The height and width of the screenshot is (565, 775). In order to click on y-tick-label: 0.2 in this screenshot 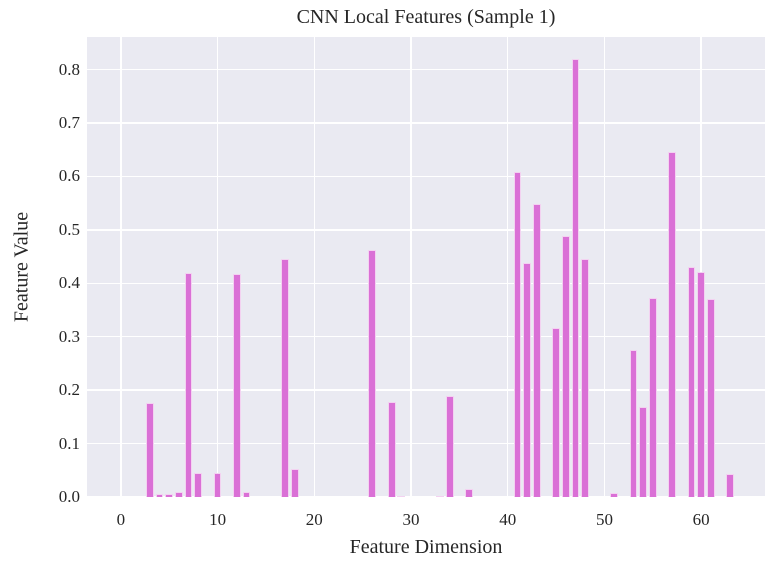, I will do `click(69, 390)`.